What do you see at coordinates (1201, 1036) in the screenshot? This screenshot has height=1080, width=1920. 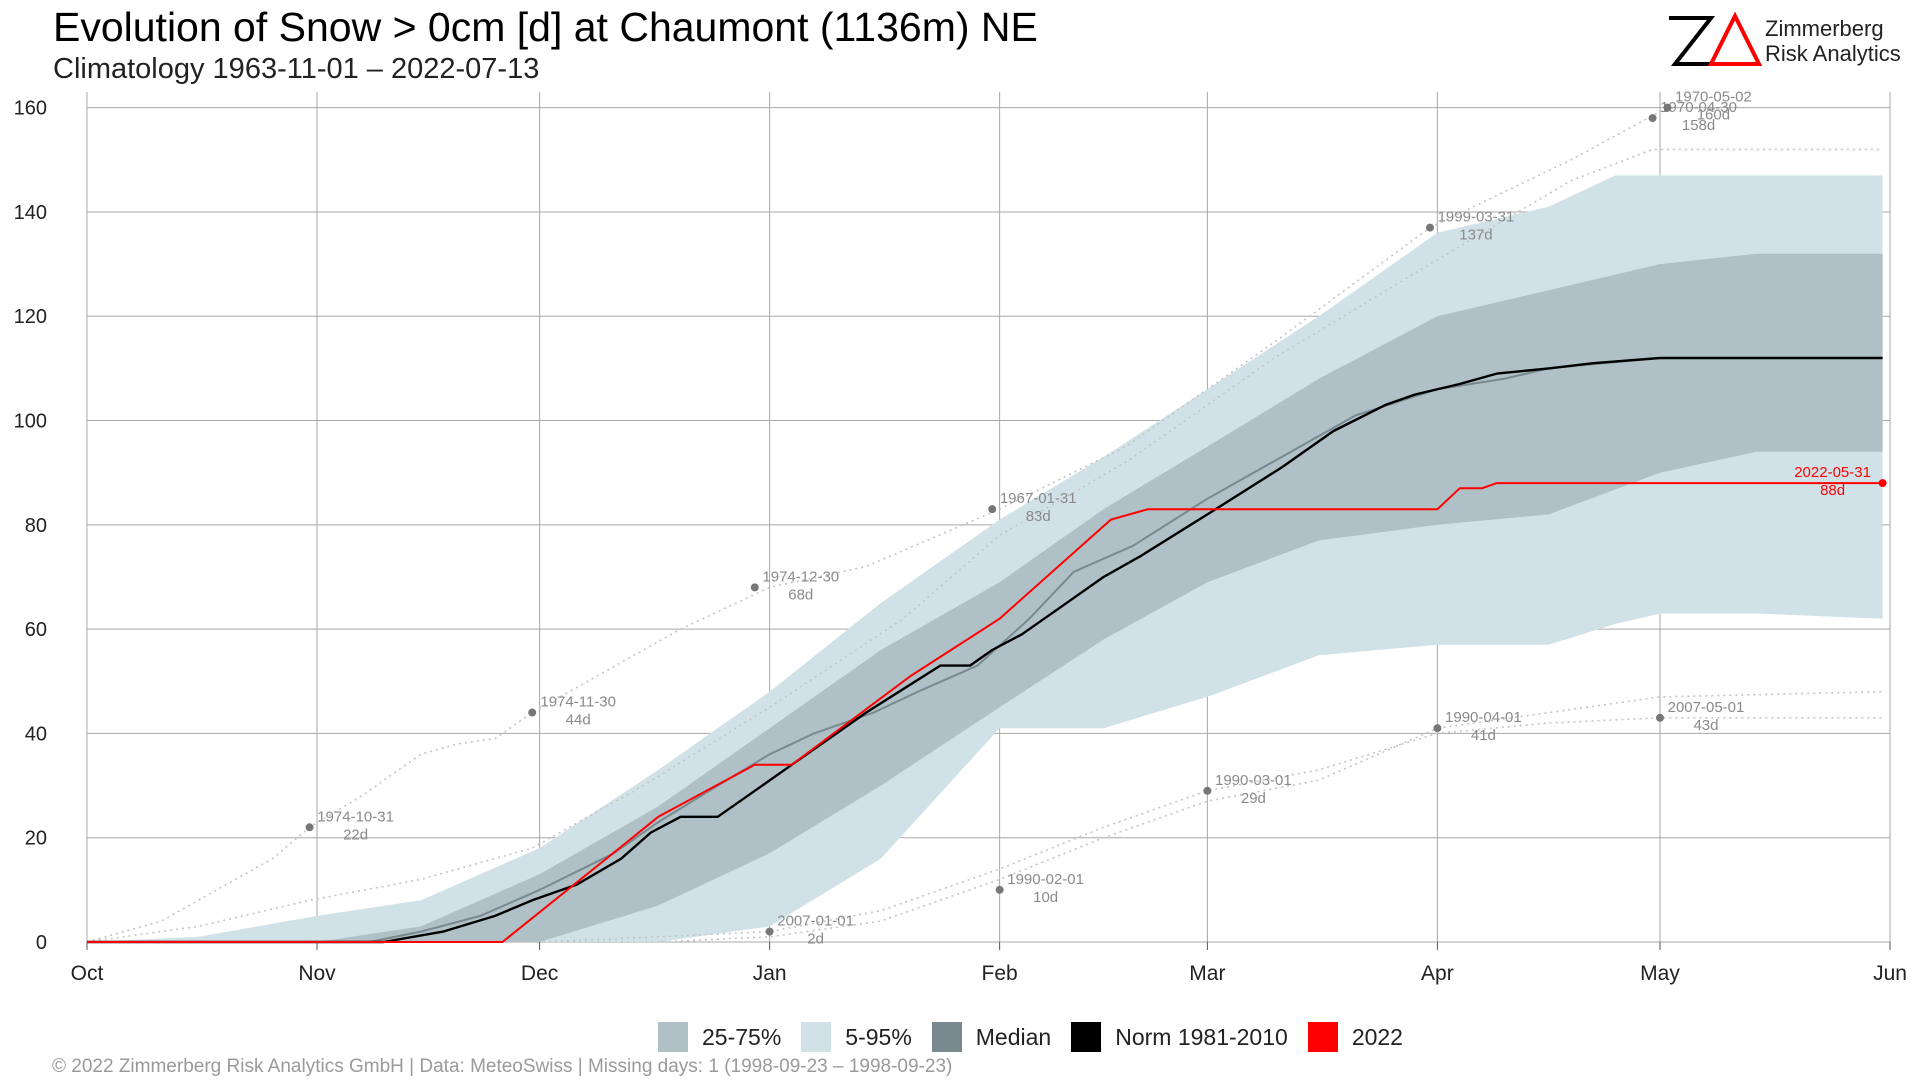 I see `legend-label: Norm 1981-2010` at bounding box center [1201, 1036].